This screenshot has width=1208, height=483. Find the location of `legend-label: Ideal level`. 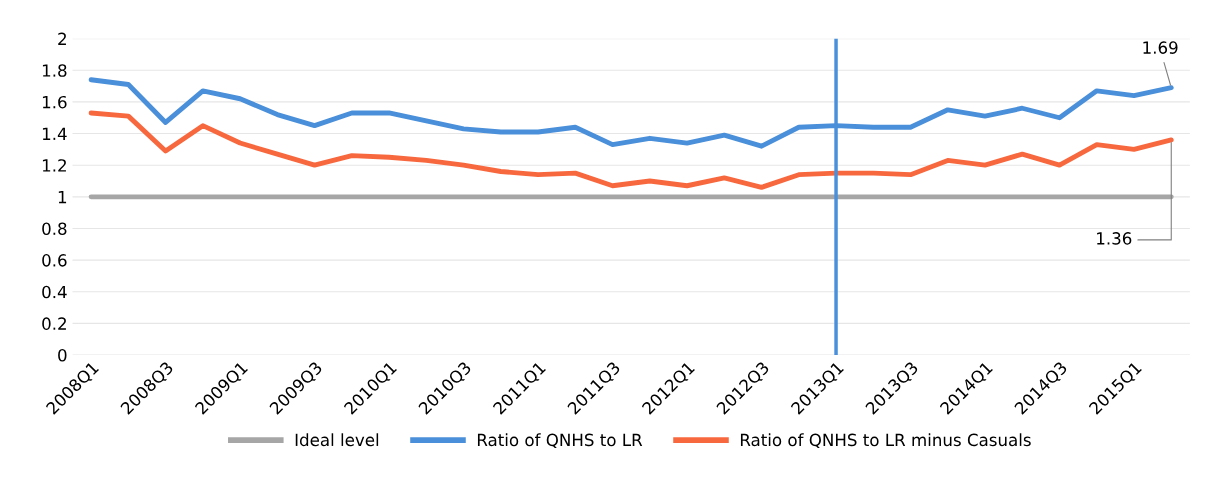

legend-label: Ideal level is located at coordinates (337, 440).